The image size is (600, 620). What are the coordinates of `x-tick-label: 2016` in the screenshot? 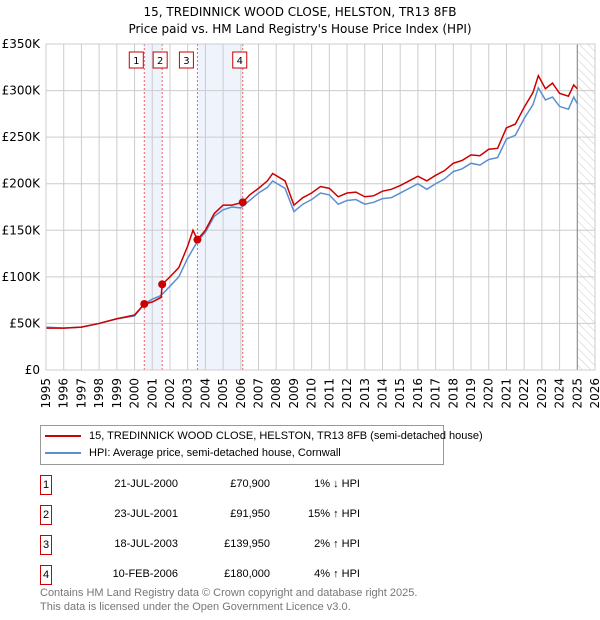 It's located at (418, 393).